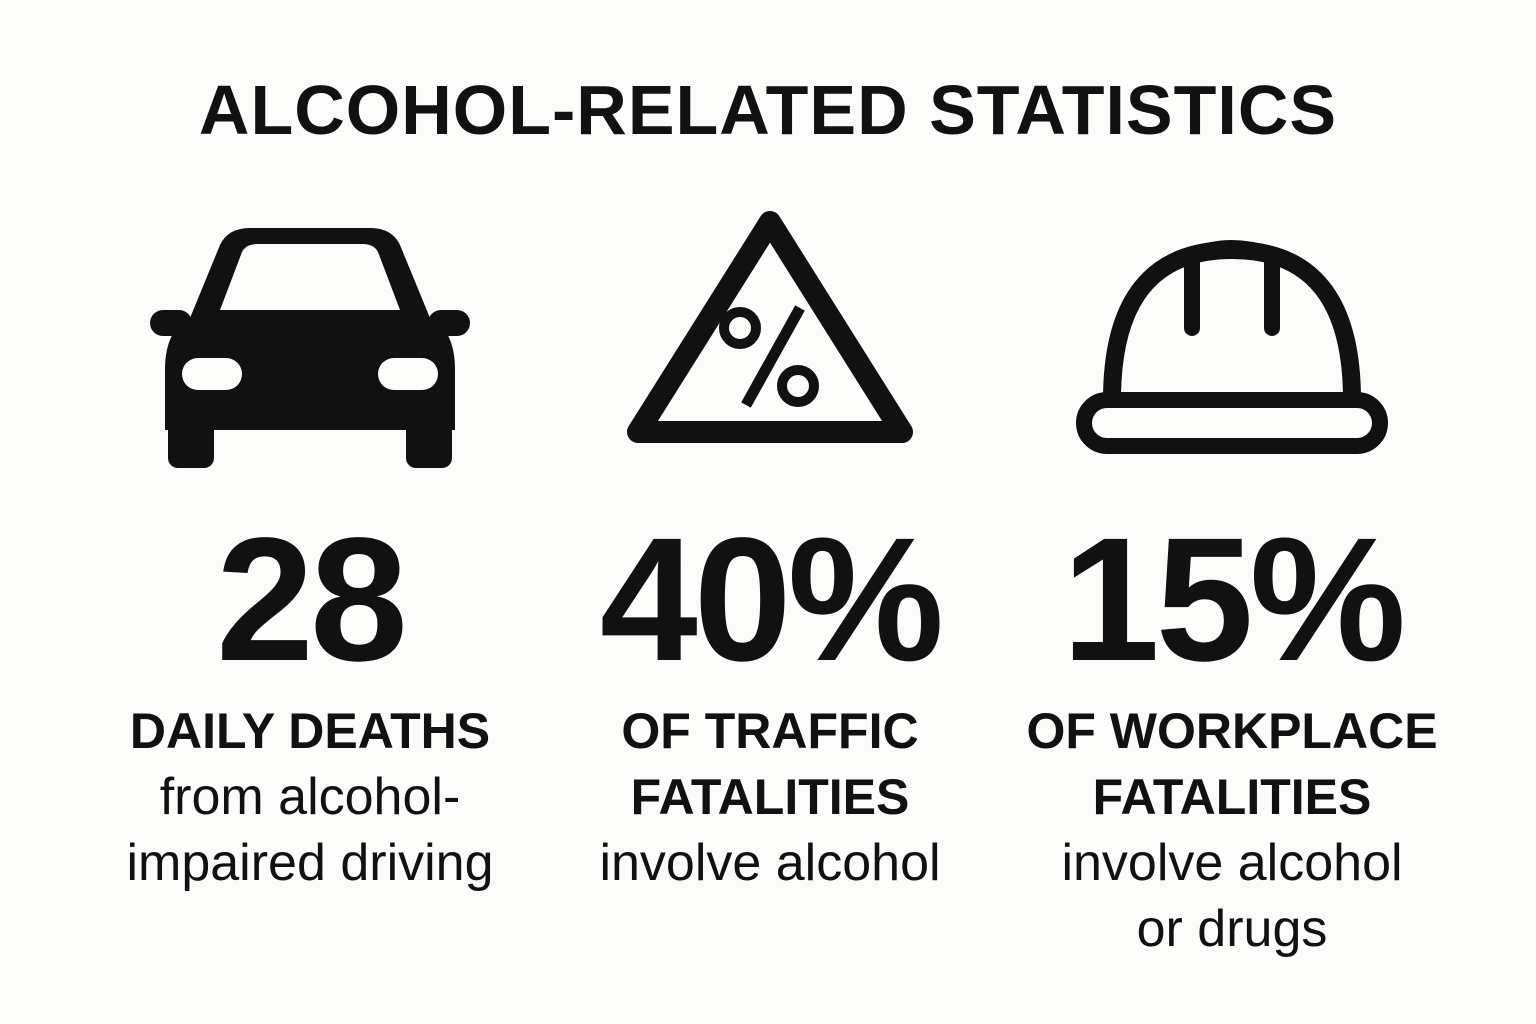  What do you see at coordinates (770, 731) in the screenshot?
I see `headline-line: OF TRAFFIC` at bounding box center [770, 731].